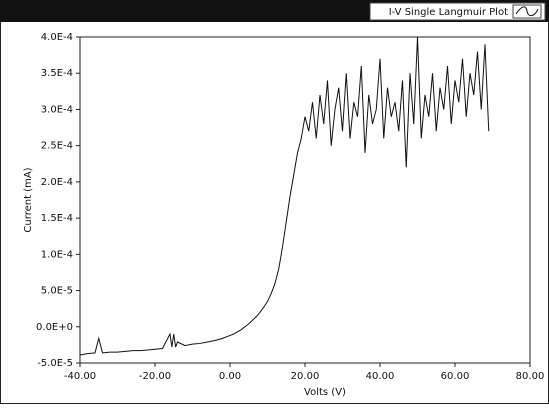  What do you see at coordinates (455, 376) in the screenshot?
I see `x-tick-label: 60.00` at bounding box center [455, 376].